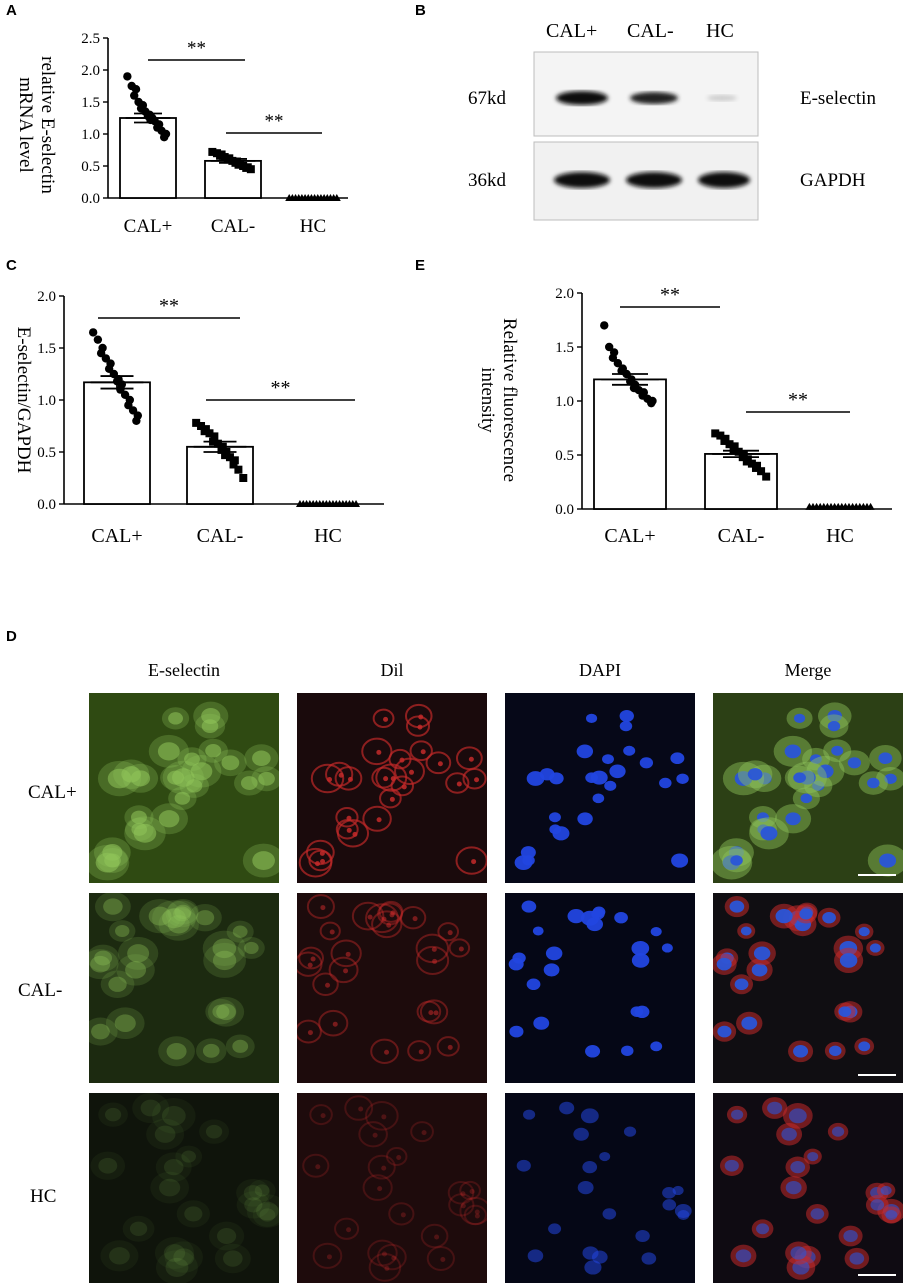 This screenshot has width=907, height=1286. What do you see at coordinates (90, 71) in the screenshot?
I see `chart-a-ytick-label: 2.0` at bounding box center [90, 71].